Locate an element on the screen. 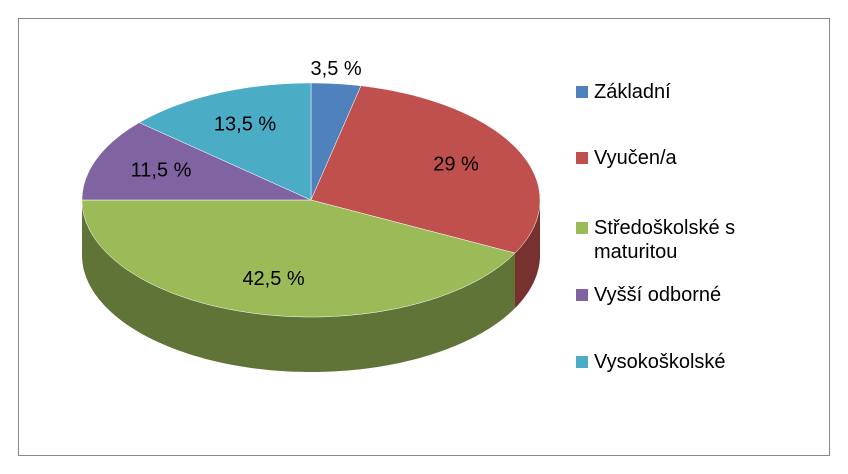 This screenshot has height=474, width=848. legend-label: Vyšší odborné is located at coordinates (658, 295).